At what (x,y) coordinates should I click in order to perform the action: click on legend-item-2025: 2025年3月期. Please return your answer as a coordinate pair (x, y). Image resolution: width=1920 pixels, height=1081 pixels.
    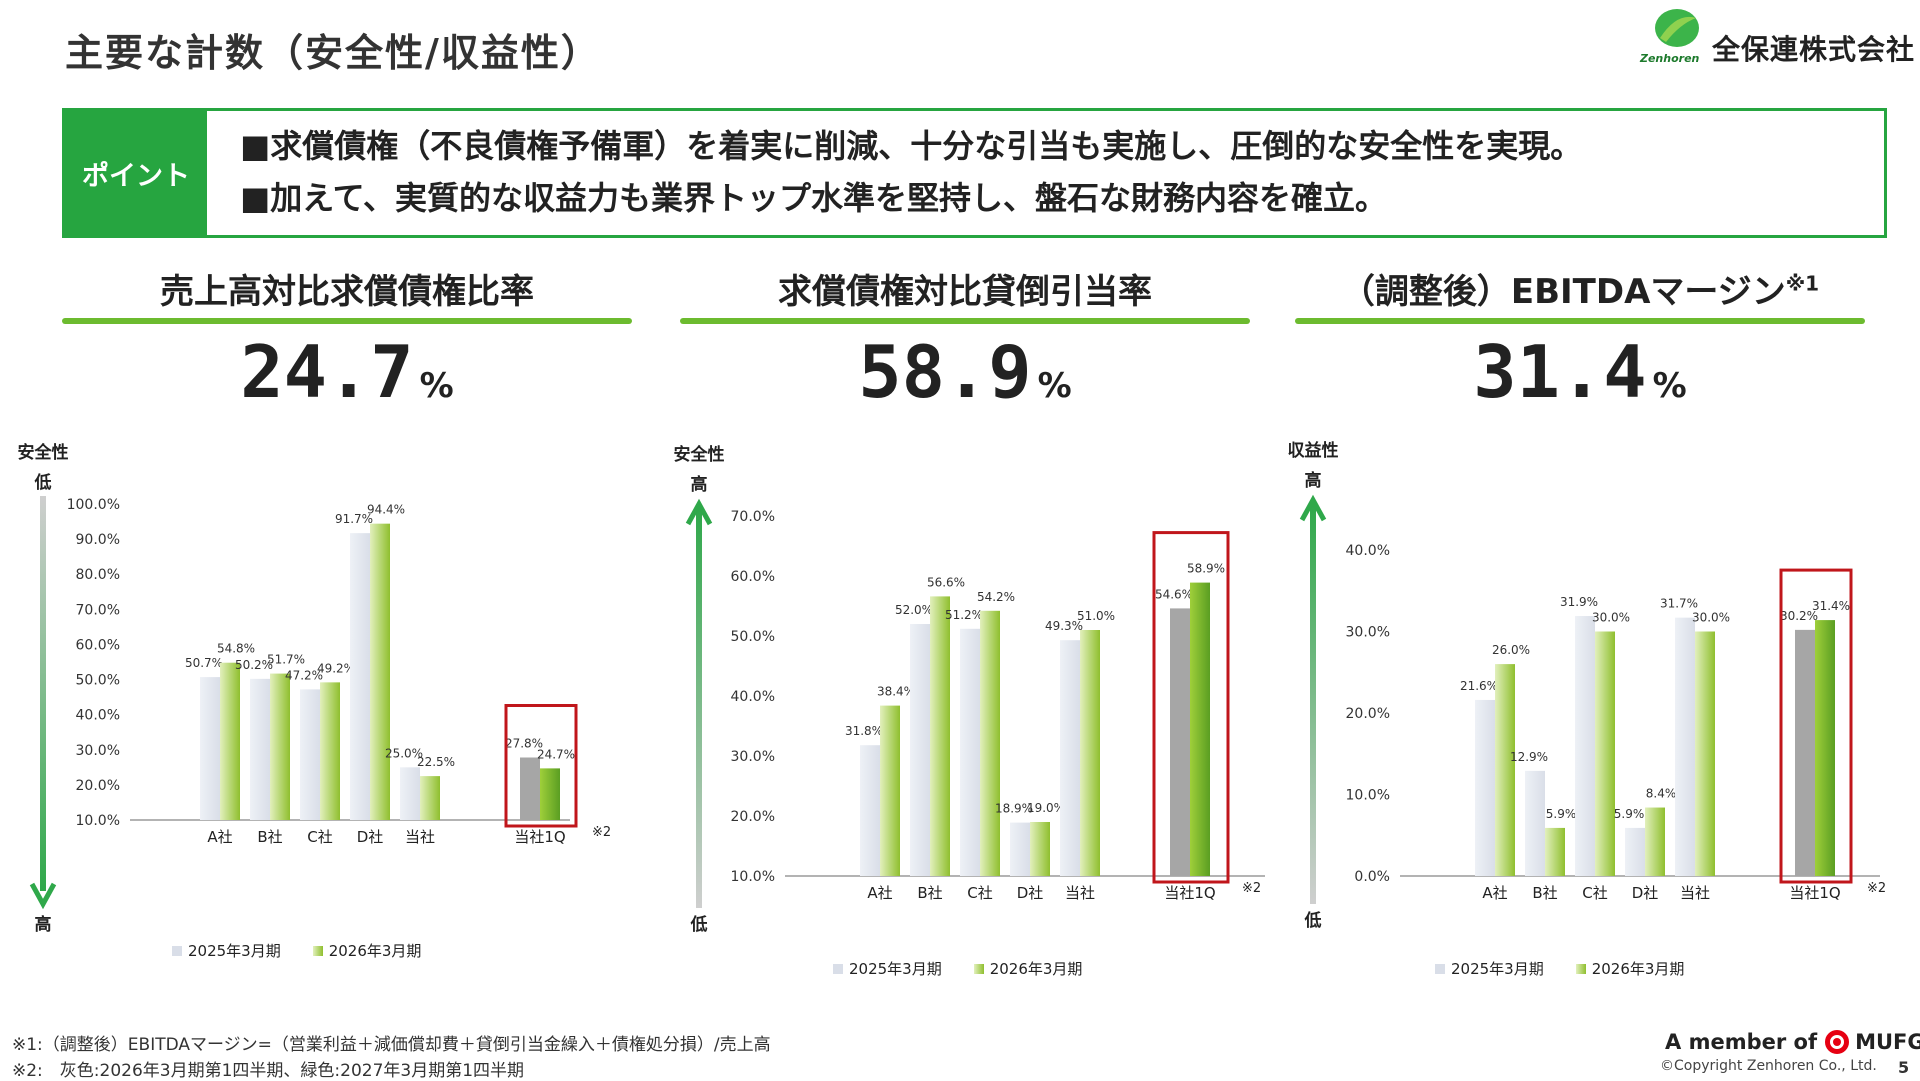
    Looking at the image, I should click on (226, 950).